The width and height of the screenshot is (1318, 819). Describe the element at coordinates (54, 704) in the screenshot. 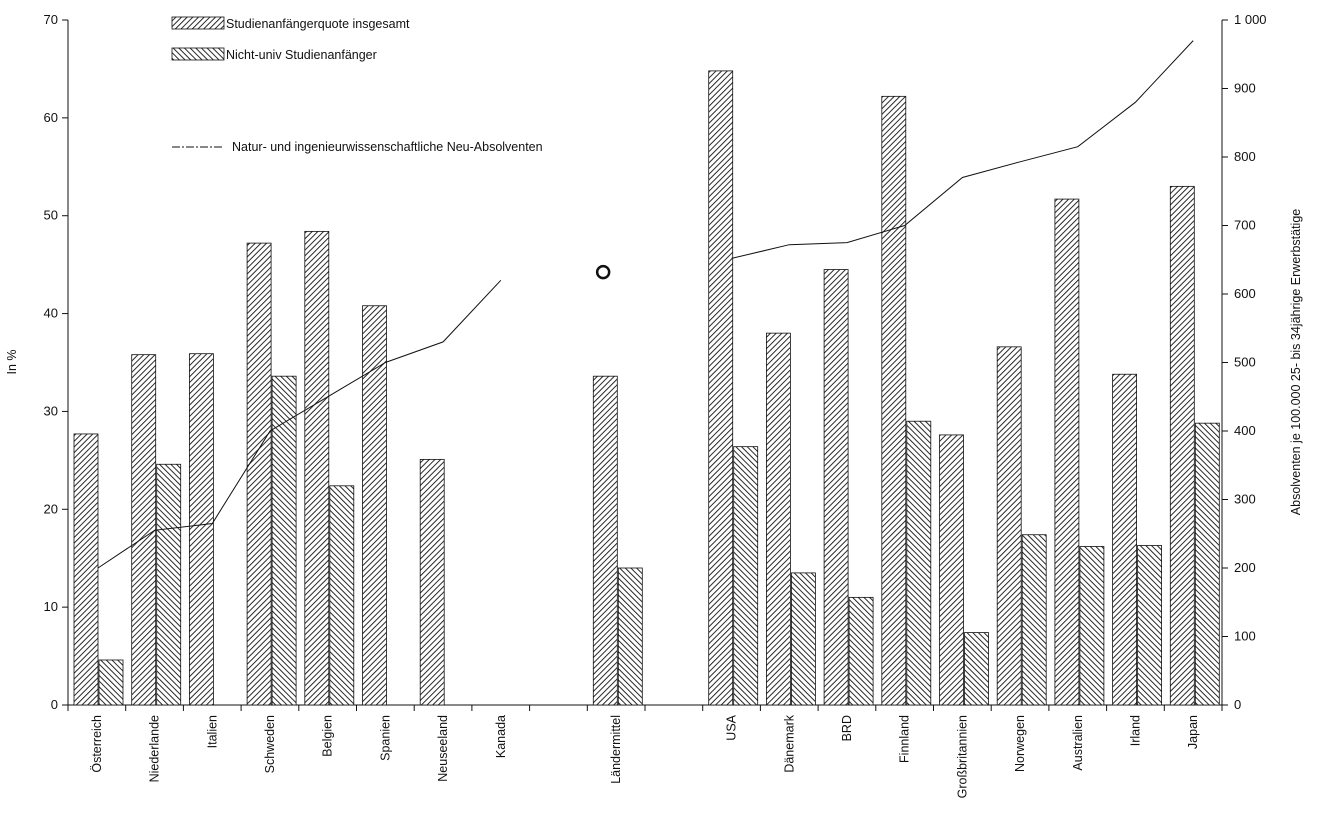

I see `y-tick-label: 0` at that location.